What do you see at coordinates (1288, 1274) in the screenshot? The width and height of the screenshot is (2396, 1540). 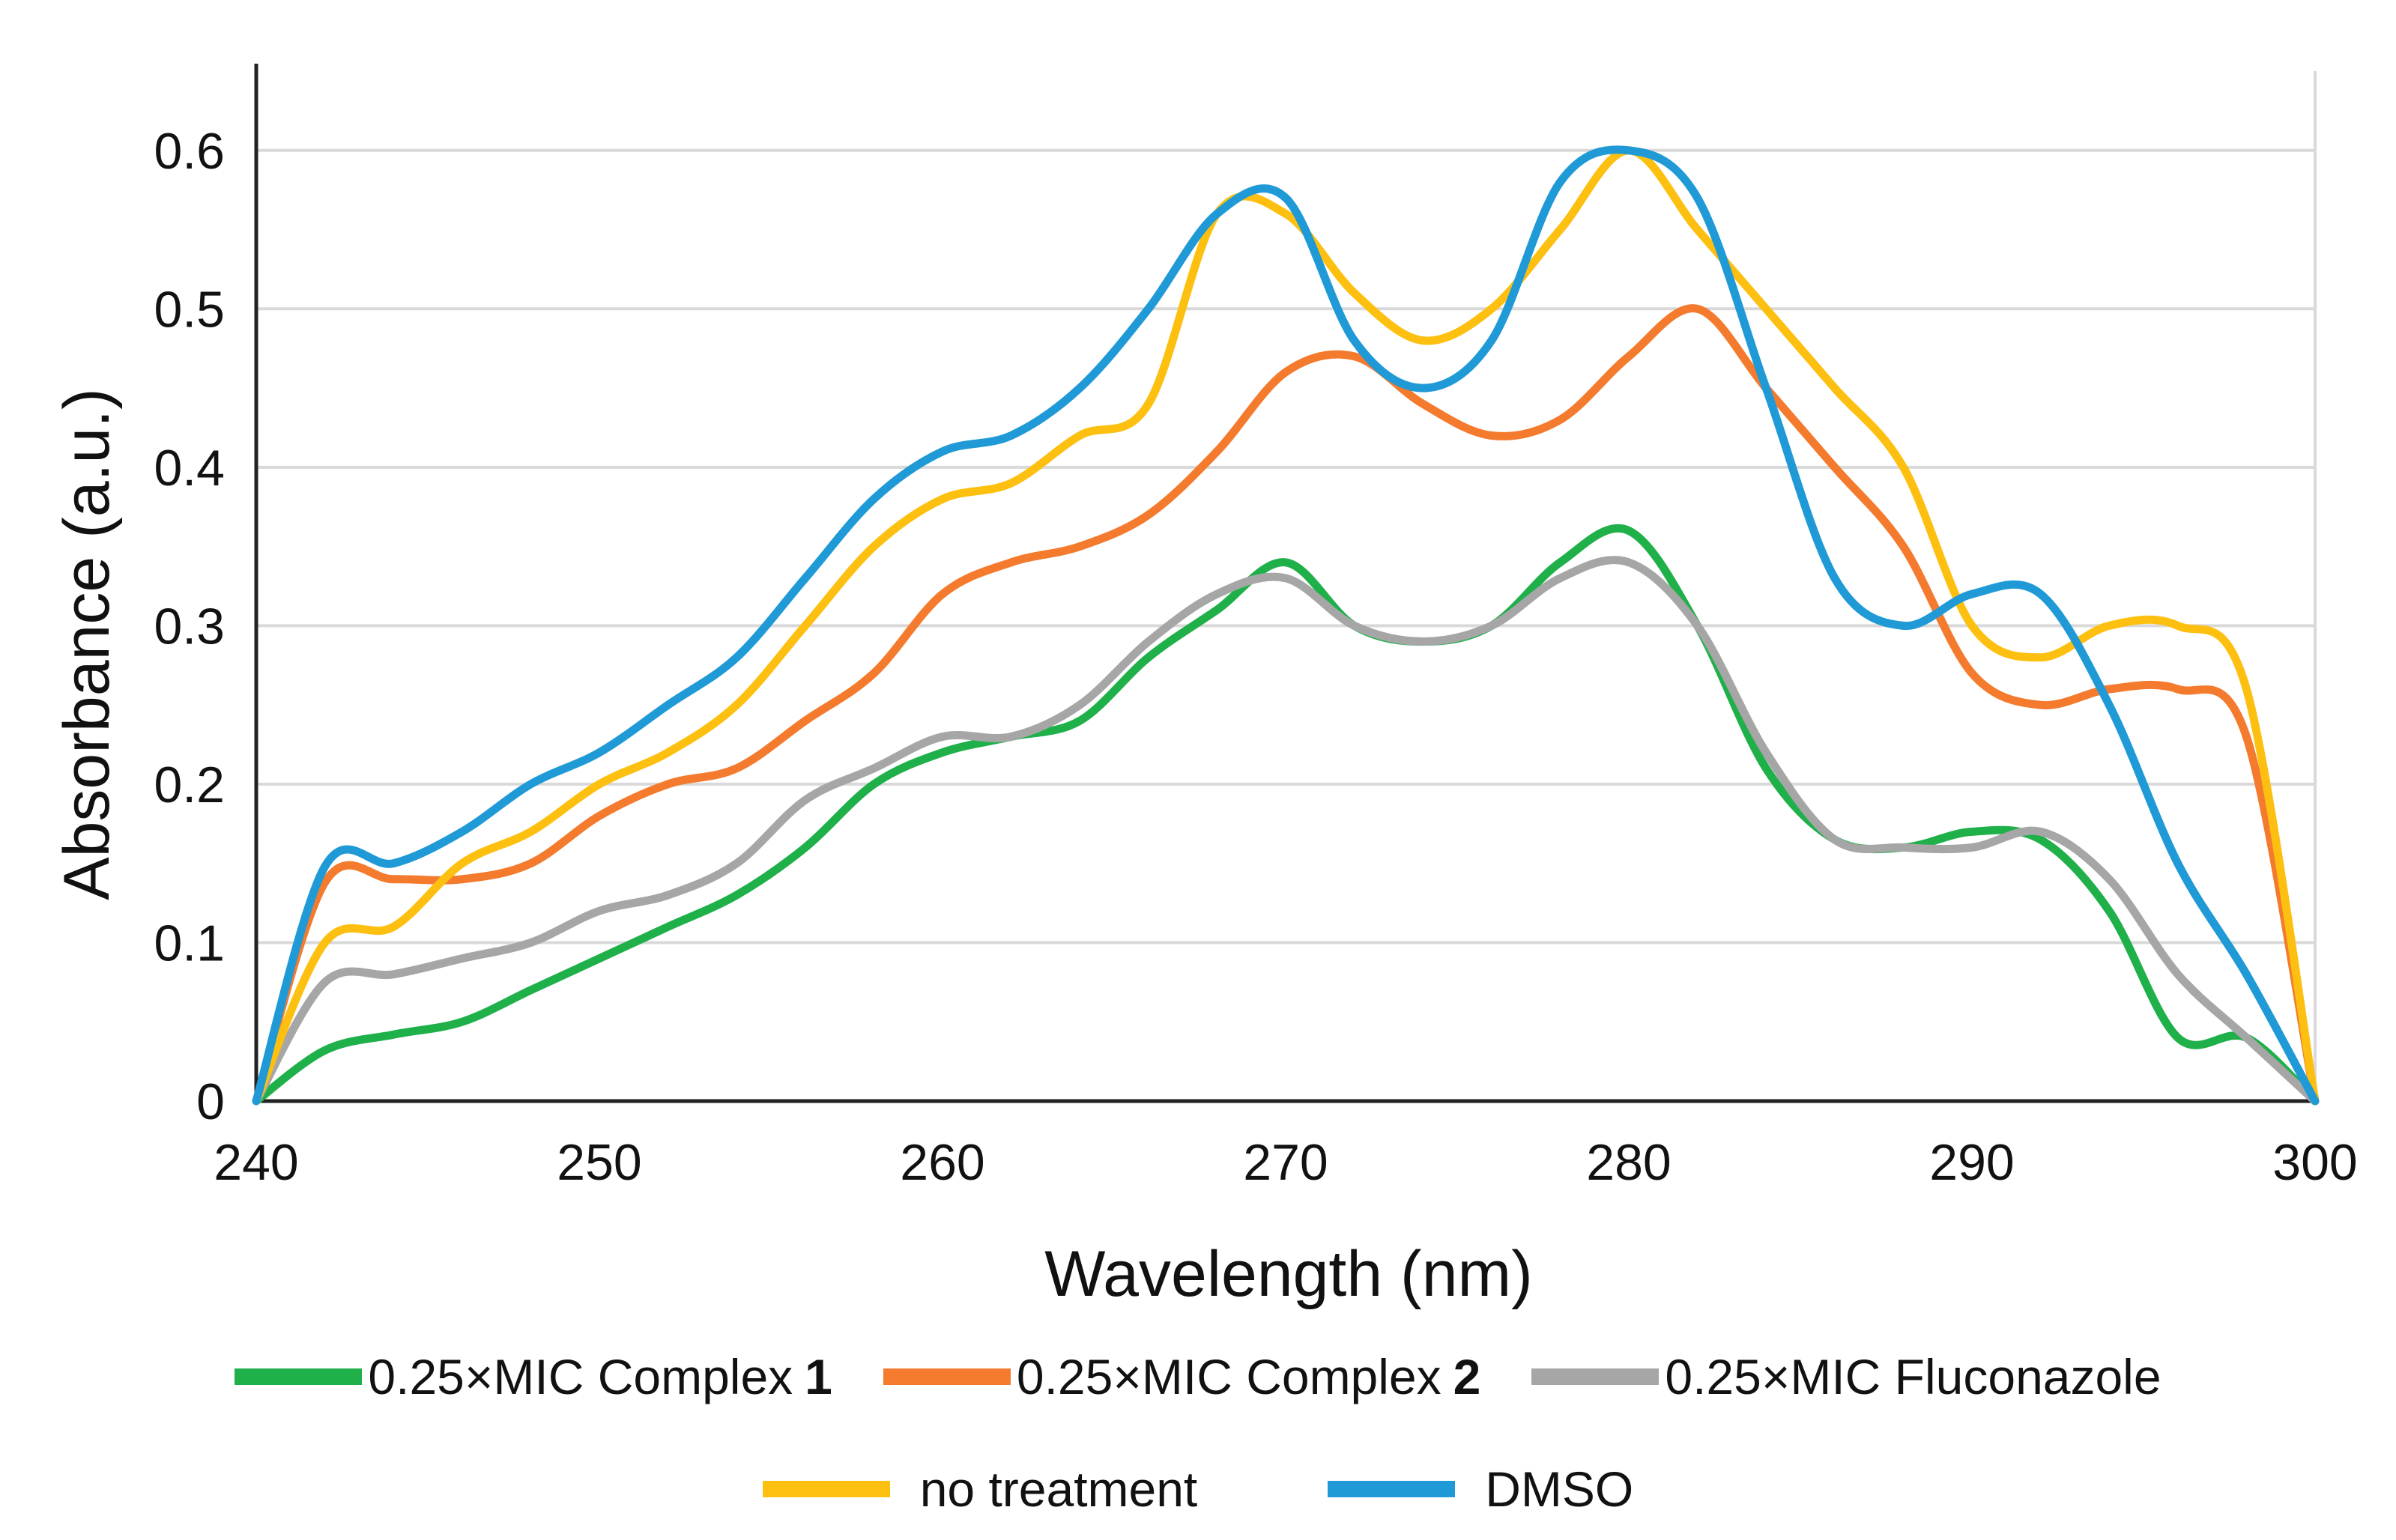 I see `x-axis-title: Wavelength (nm)` at bounding box center [1288, 1274].